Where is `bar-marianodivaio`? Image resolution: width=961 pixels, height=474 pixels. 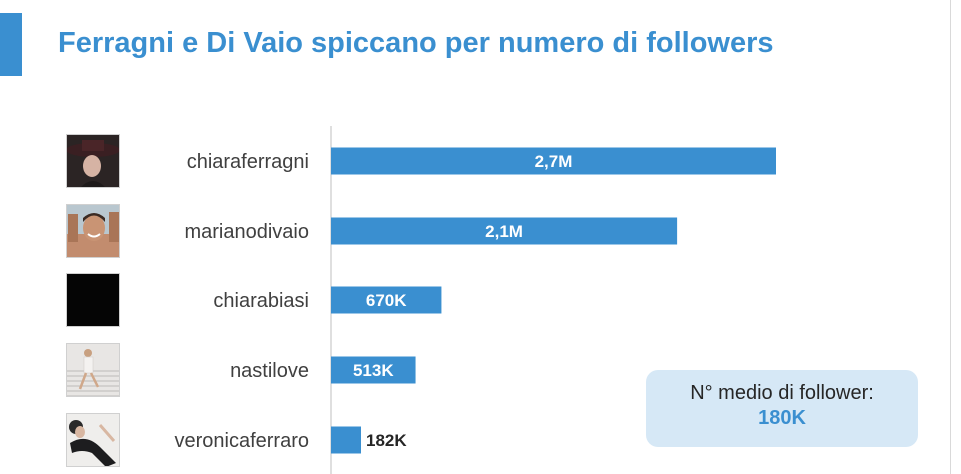 bar-marianodivaio is located at coordinates (504, 231).